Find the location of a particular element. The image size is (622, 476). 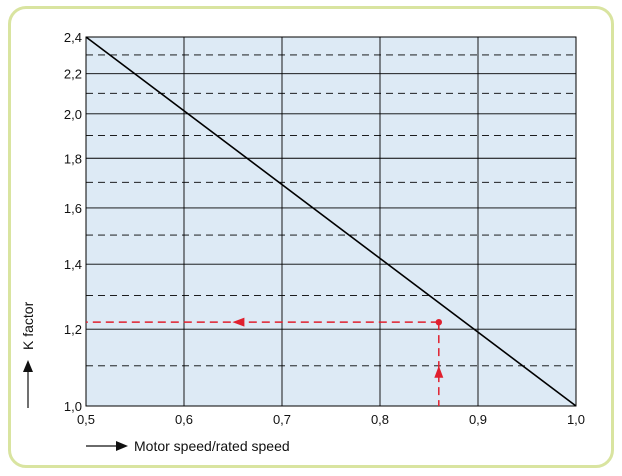

y-tick-label: 1,0 is located at coordinates (73, 406).